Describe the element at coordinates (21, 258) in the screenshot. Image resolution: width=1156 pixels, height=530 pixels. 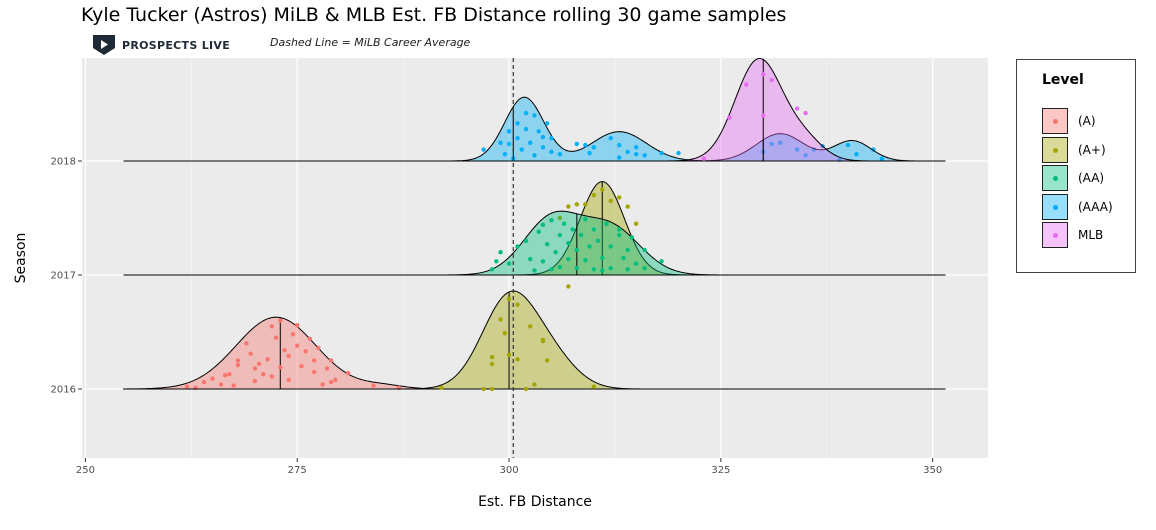
I see `y-axis-title: Season` at that location.